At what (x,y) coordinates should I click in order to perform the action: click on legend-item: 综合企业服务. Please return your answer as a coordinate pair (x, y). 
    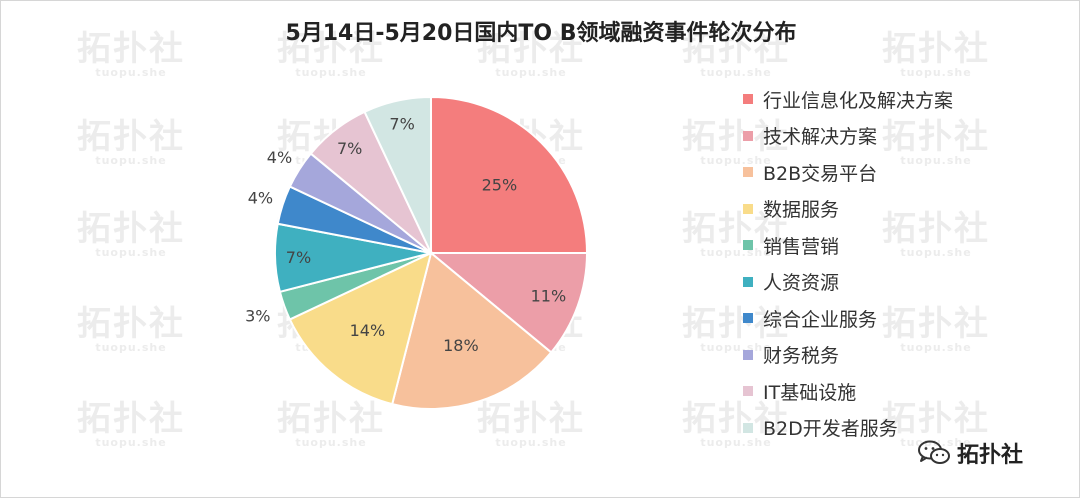
    Looking at the image, I should click on (848, 318).